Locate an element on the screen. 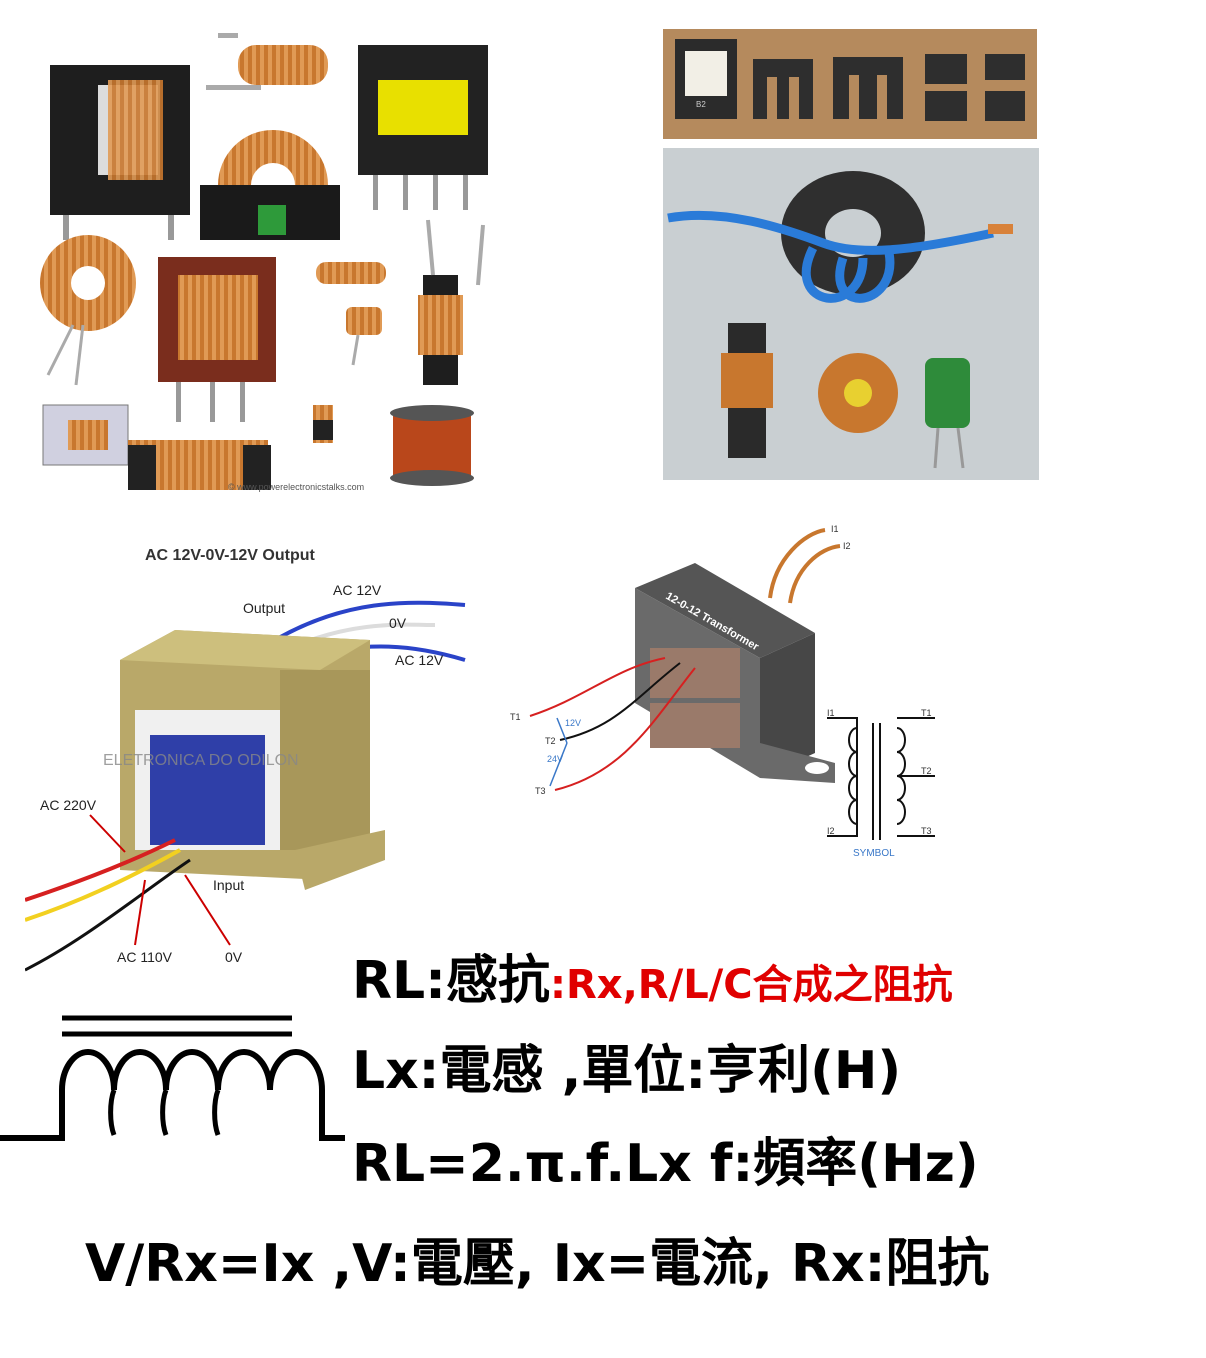 The height and width of the screenshot is (1358, 1206). formula-line-2: Lx:電感 ,單位:亨利(H) is located at coordinates (627, 1071).